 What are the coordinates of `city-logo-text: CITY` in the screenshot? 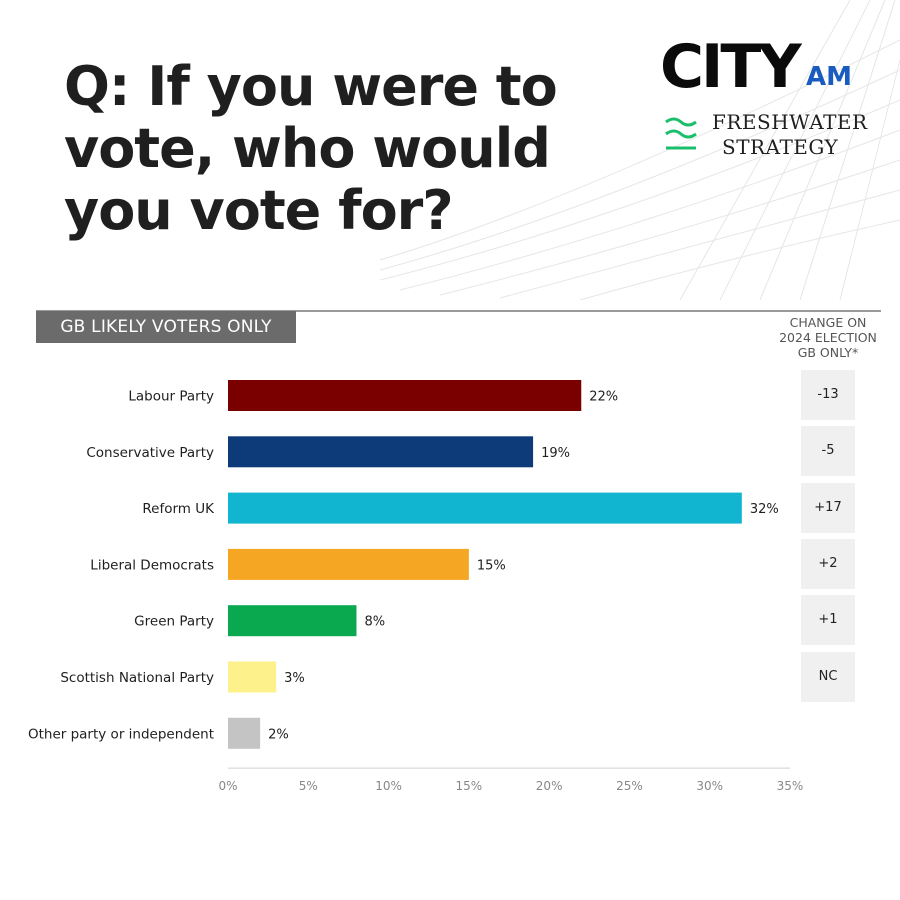 It's located at (731, 67).